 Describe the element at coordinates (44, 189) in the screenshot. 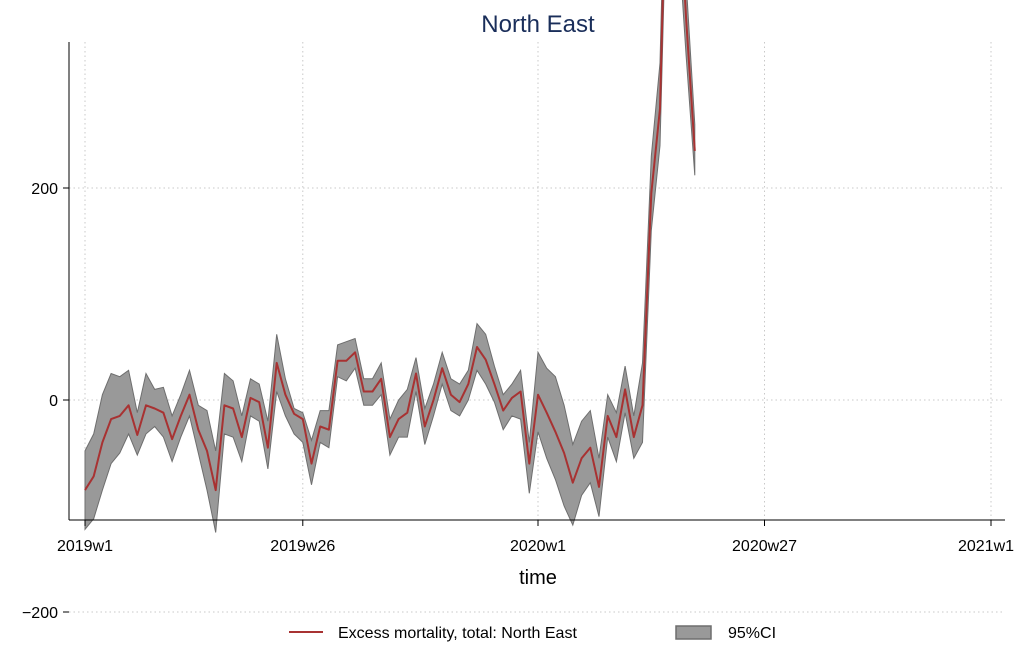

I see `y-tick-label-2: 200` at that location.